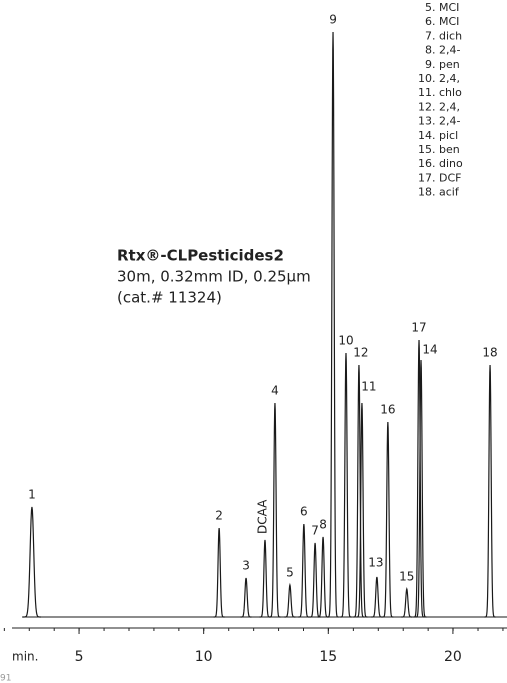  What do you see at coordinates (442, 64) in the screenshot?
I see `legend-entry: 9. pen` at bounding box center [442, 64].